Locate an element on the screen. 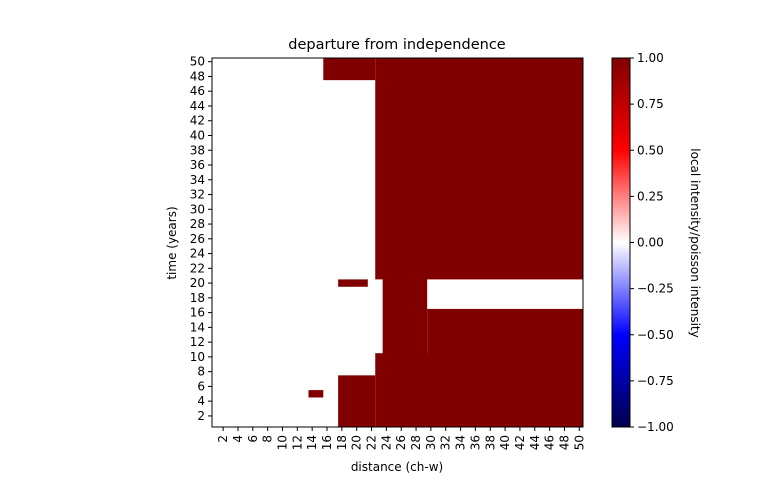 This screenshot has width=781, height=480. y-tick-label: 26 is located at coordinates (197, 239).